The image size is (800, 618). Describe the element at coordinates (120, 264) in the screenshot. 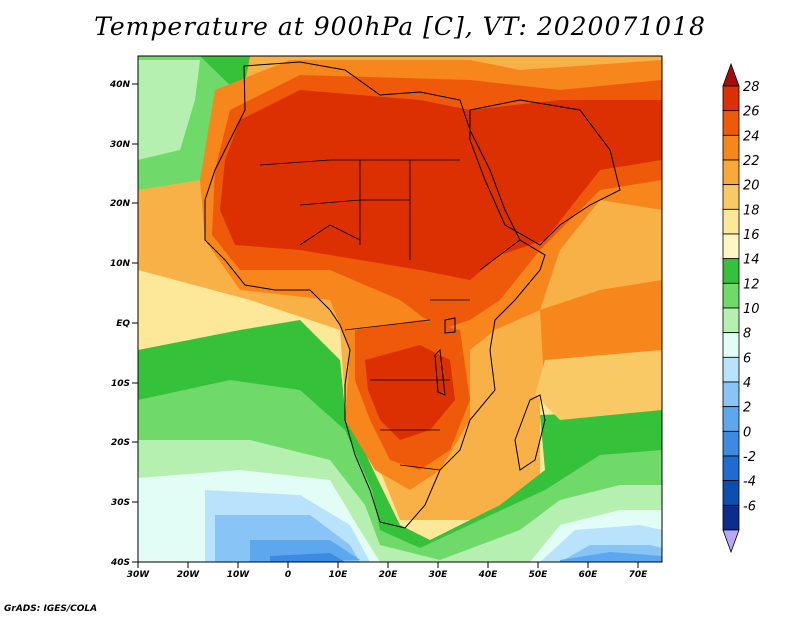

I see `lat-label-10n: 10N` at that location.